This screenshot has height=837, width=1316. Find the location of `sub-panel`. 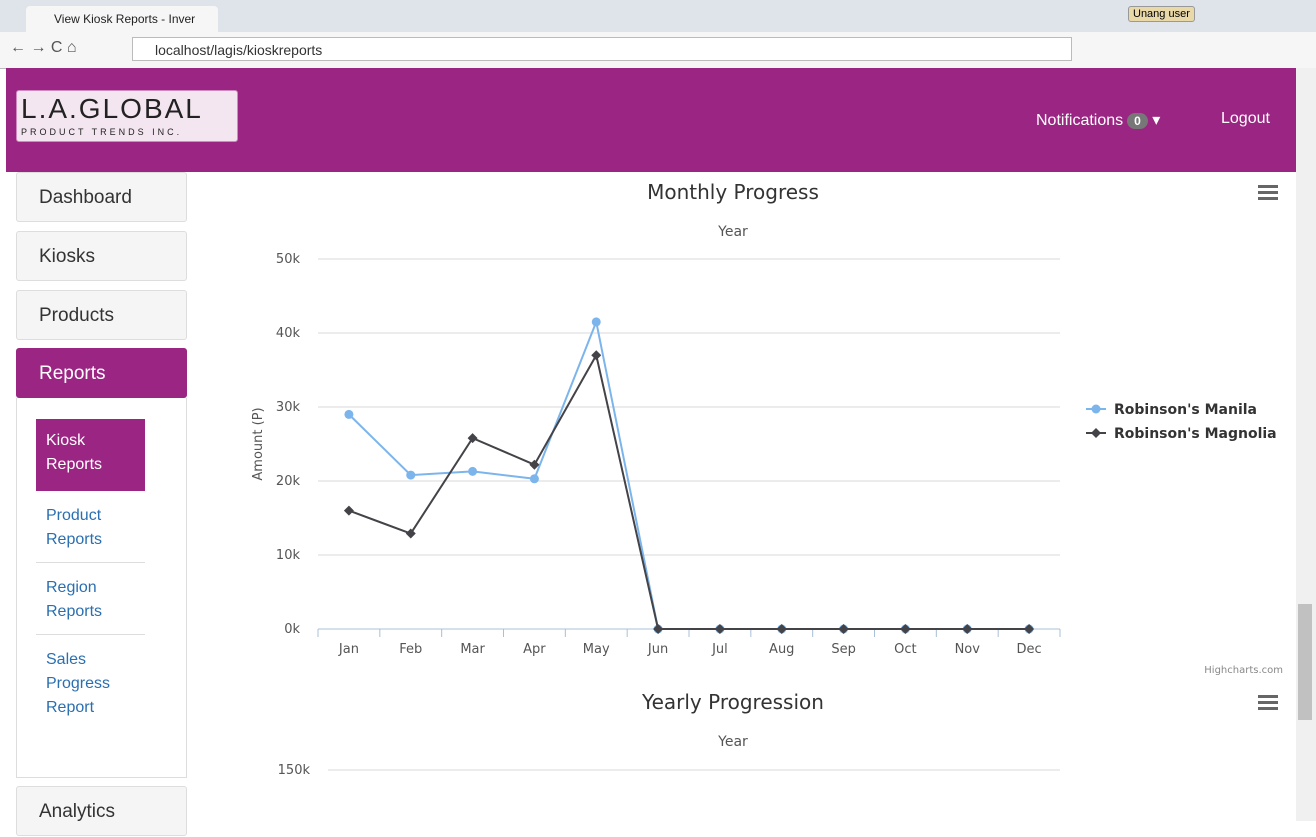

sub-panel is located at coordinates (101, 588).